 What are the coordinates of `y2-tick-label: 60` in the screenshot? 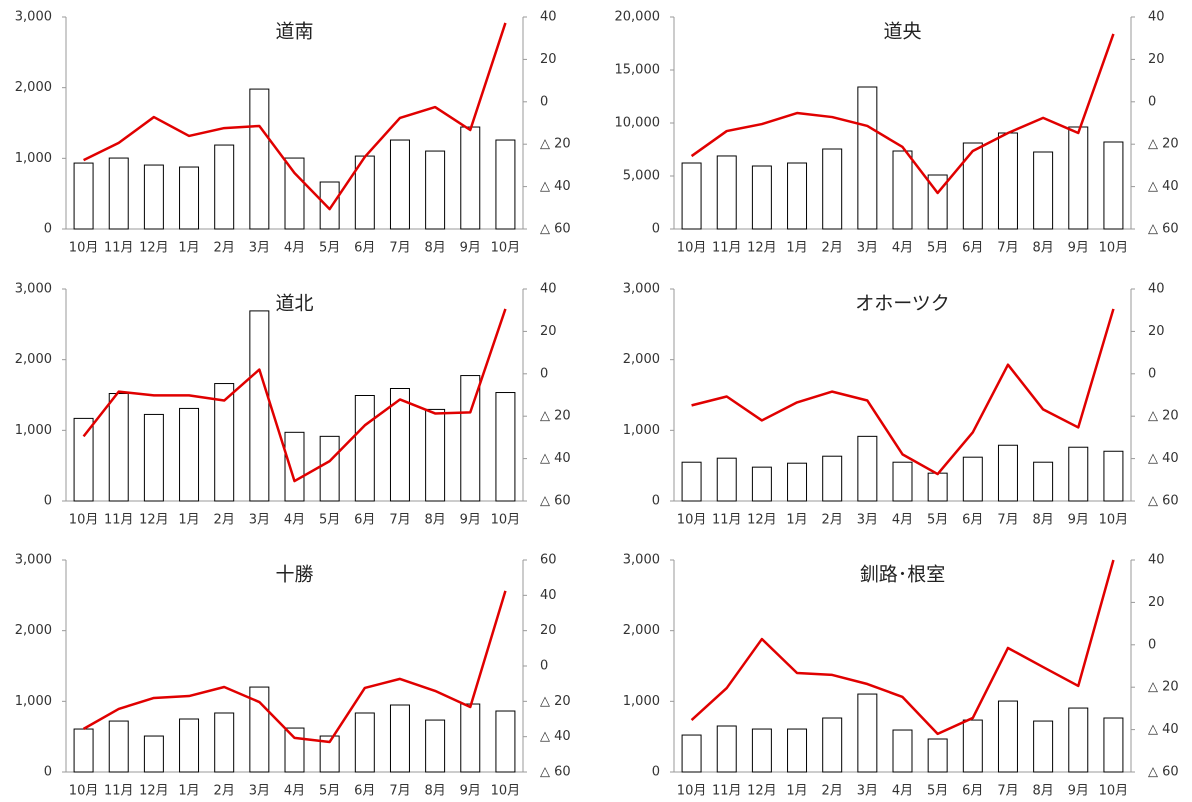 It's located at (548, 560).